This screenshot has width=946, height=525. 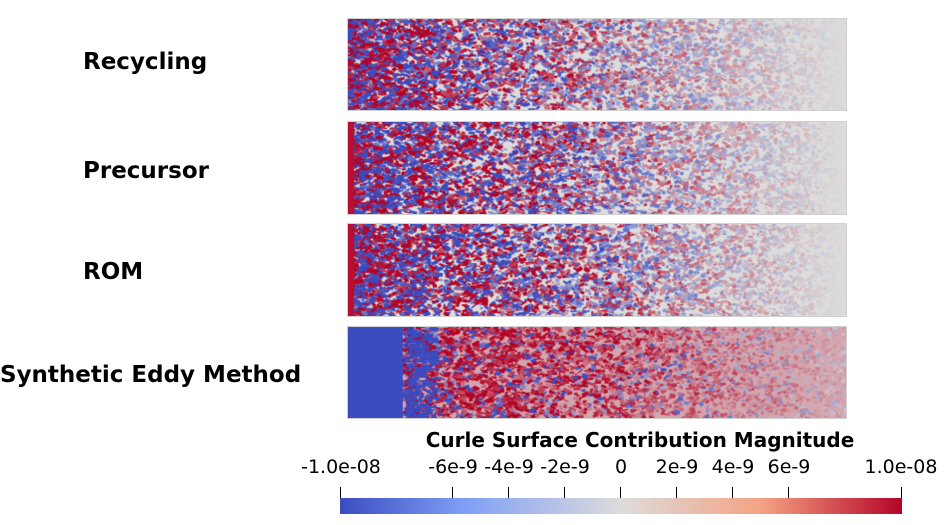 I want to click on colorbar-tick-label: 2e-9, so click(x=677, y=467).